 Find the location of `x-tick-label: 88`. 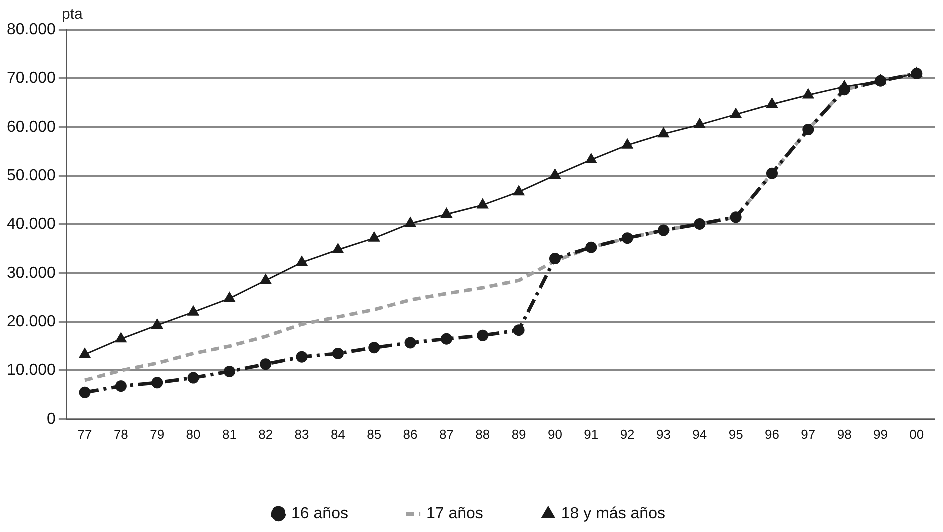

x-tick-label: 88 is located at coordinates (483, 434).